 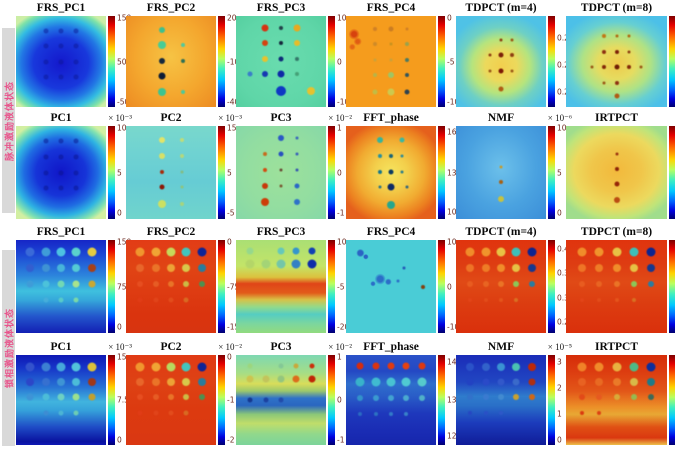 What do you see at coordinates (119, 172) in the screenshot?
I see `colorbar-tick: 5` at bounding box center [119, 172].